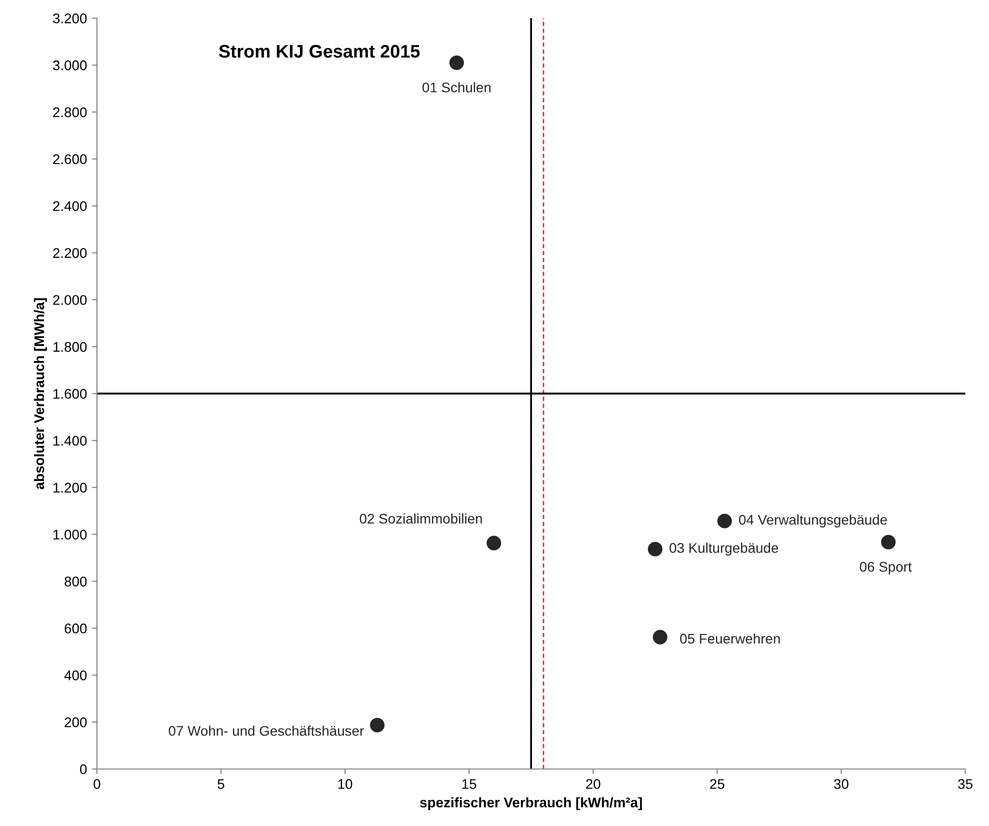 Image resolution: width=989 pixels, height=826 pixels. I want to click on y-tick-label: 2.800, so click(70, 112).